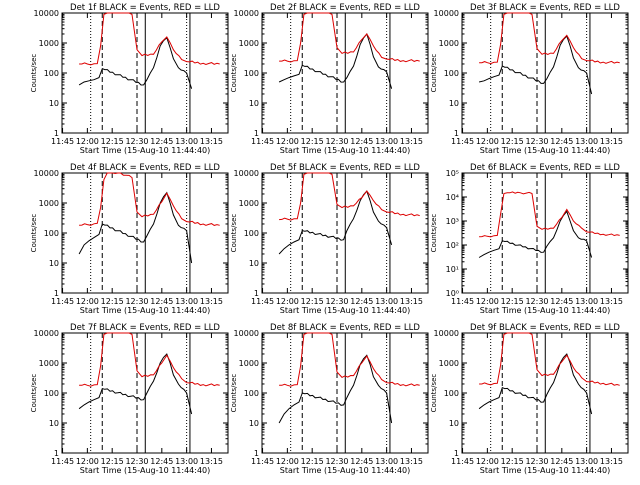 The height and width of the screenshot is (485, 640). Describe the element at coordinates (452, 293) in the screenshot. I see `y-tick-label: 10⁰` at that location.